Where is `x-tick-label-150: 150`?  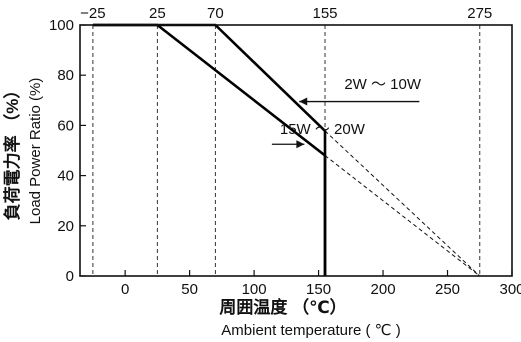 x-tick-label-150: 150 is located at coordinates (318, 289).